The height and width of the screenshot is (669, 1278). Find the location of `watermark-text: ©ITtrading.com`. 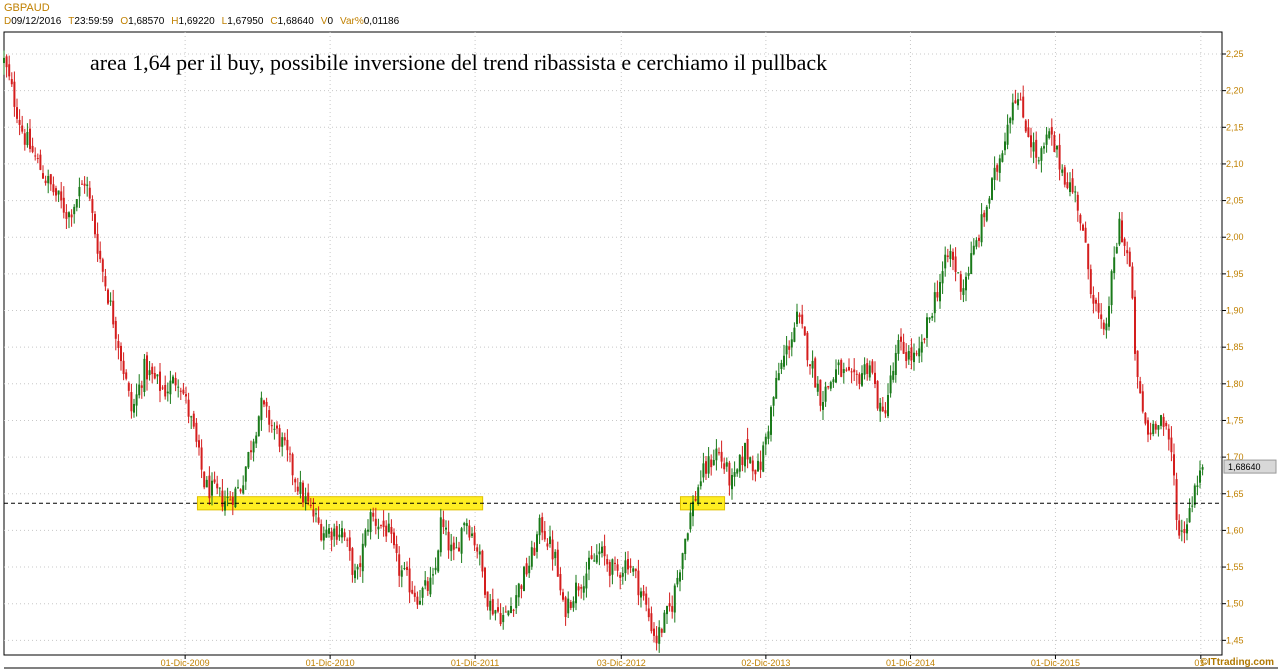

watermark-text: ©ITtrading.com is located at coordinates (1237, 662).